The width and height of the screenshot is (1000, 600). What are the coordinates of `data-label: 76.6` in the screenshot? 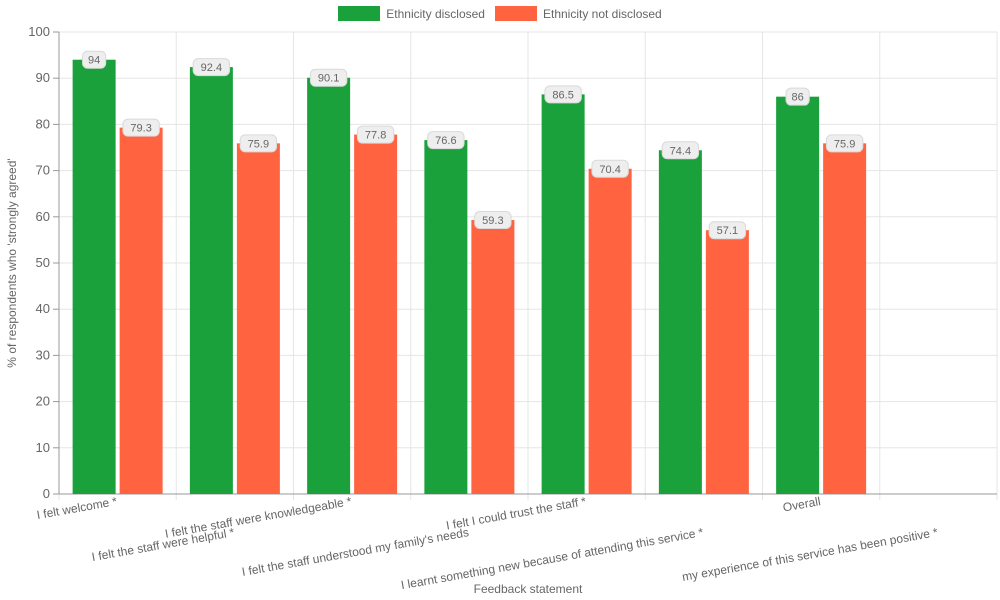 It's located at (446, 140).